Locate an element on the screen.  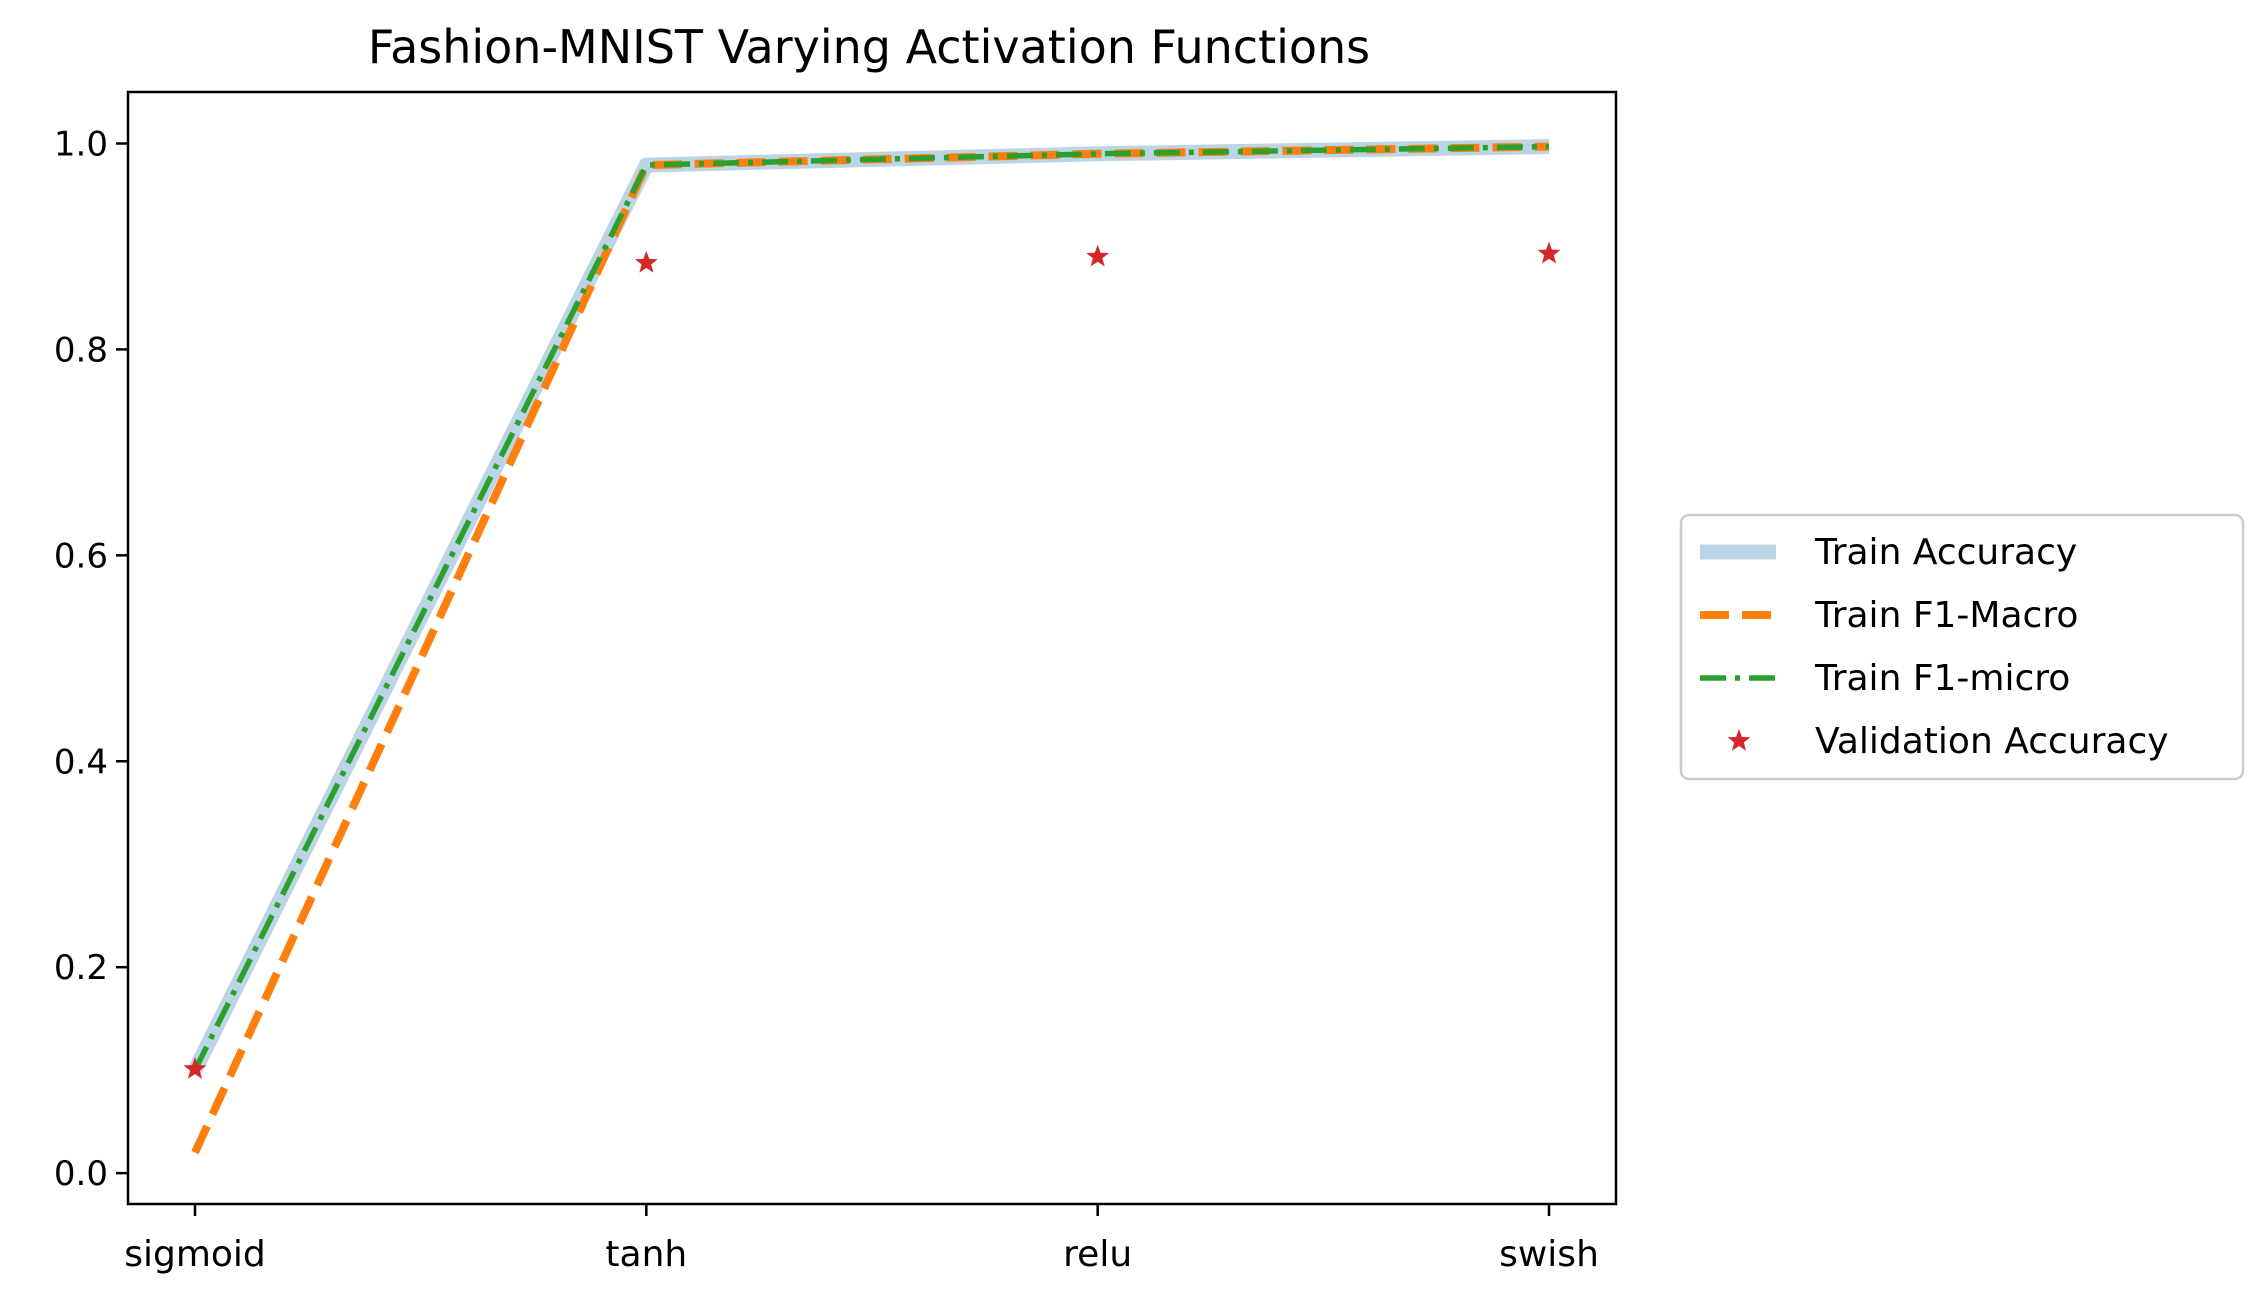
y-axis: 0.0 0.2 0.4 0.6 0.8 1.0 is located at coordinates (91, 659).